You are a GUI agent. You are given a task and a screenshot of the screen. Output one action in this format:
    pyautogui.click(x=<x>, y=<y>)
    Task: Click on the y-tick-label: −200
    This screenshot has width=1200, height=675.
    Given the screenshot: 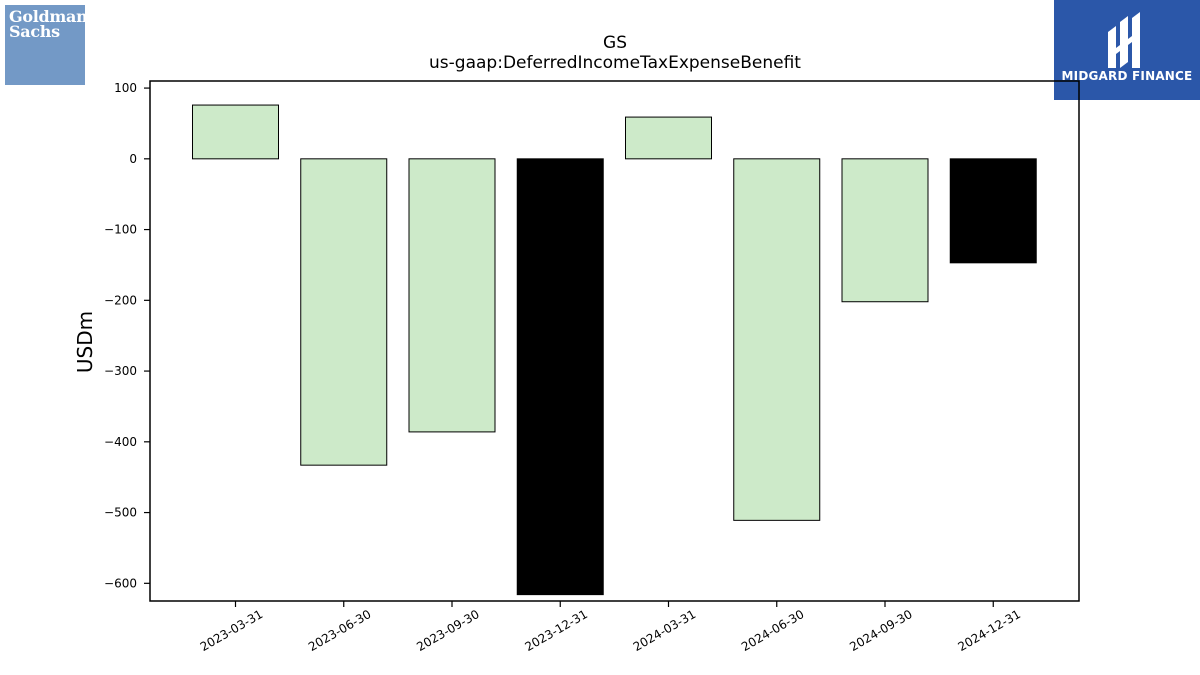 What is the action you would take?
    pyautogui.click(x=120, y=300)
    